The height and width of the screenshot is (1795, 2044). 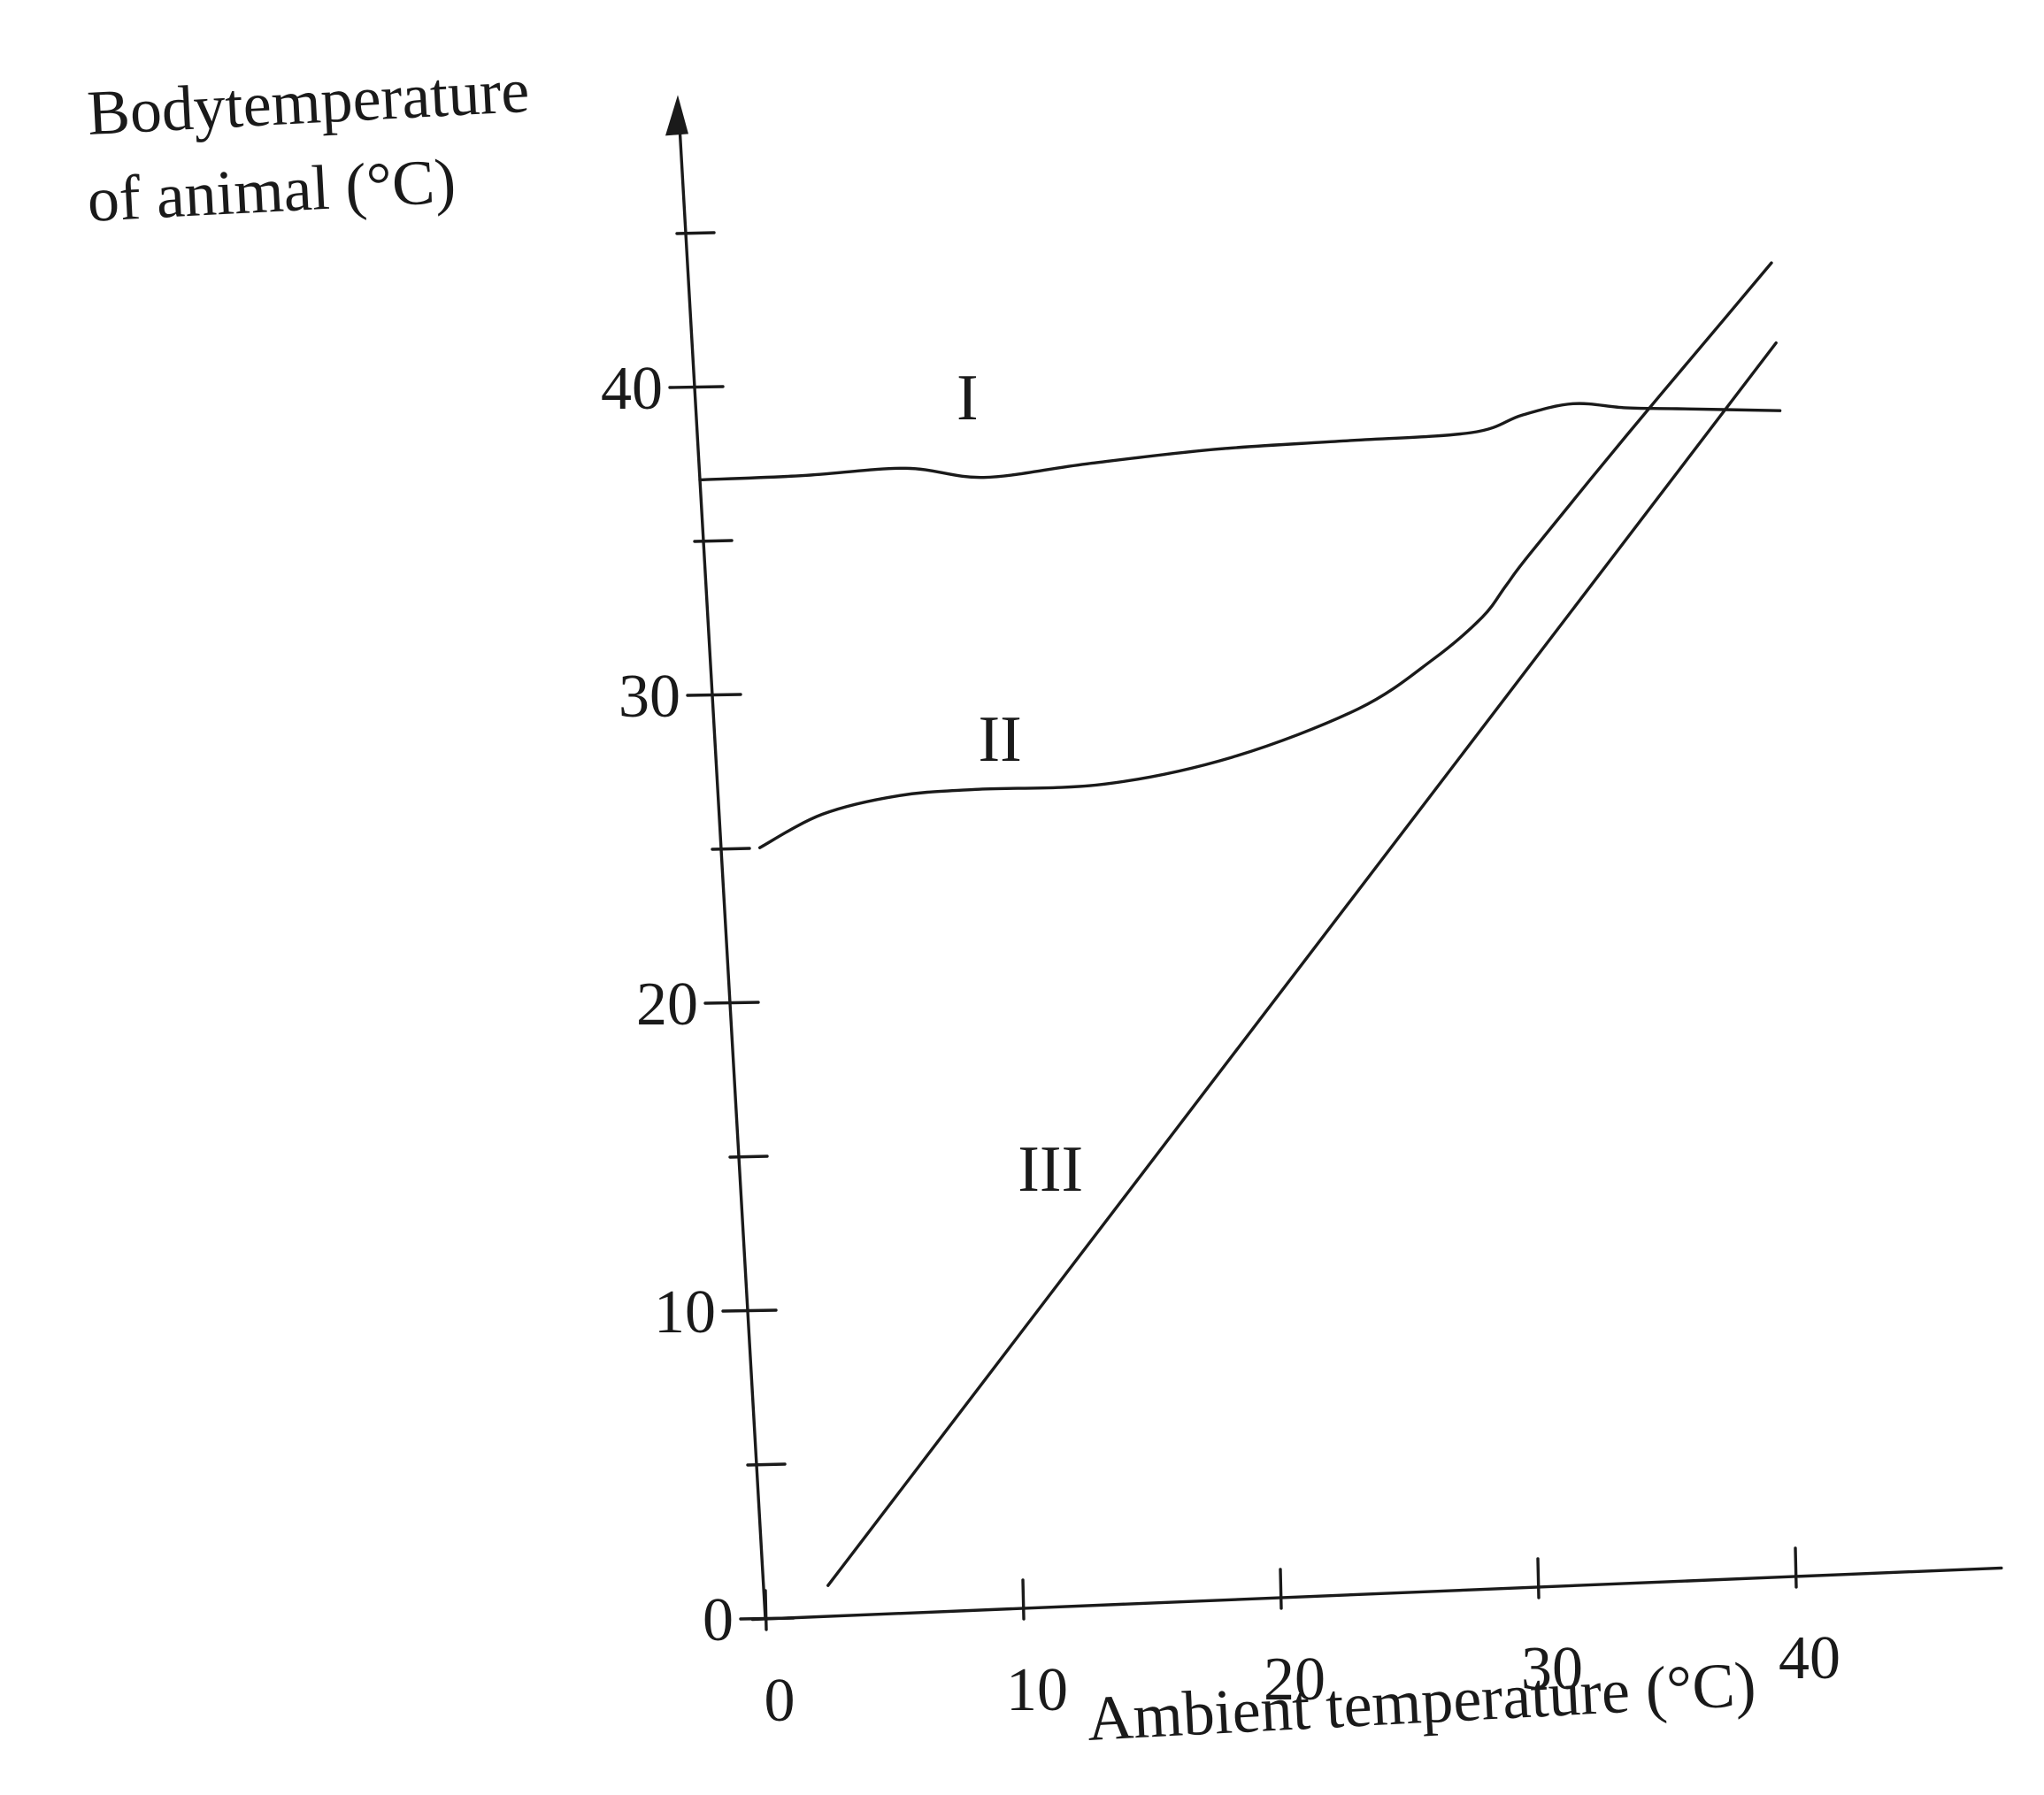 What do you see at coordinates (723, 872) in the screenshot?
I see `y-axis-line` at bounding box center [723, 872].